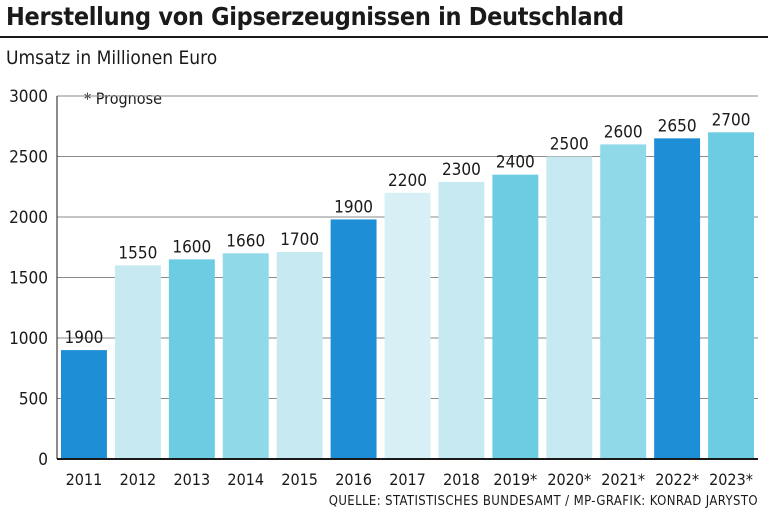  Describe the element at coordinates (28, 158) in the screenshot. I see `y-tick-label-2500: 2500` at that location.